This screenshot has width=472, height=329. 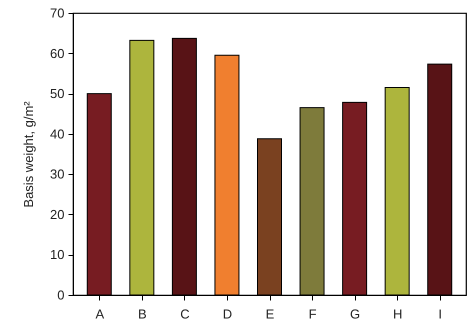 I want to click on y-tick-label: 50, so click(x=57, y=94).